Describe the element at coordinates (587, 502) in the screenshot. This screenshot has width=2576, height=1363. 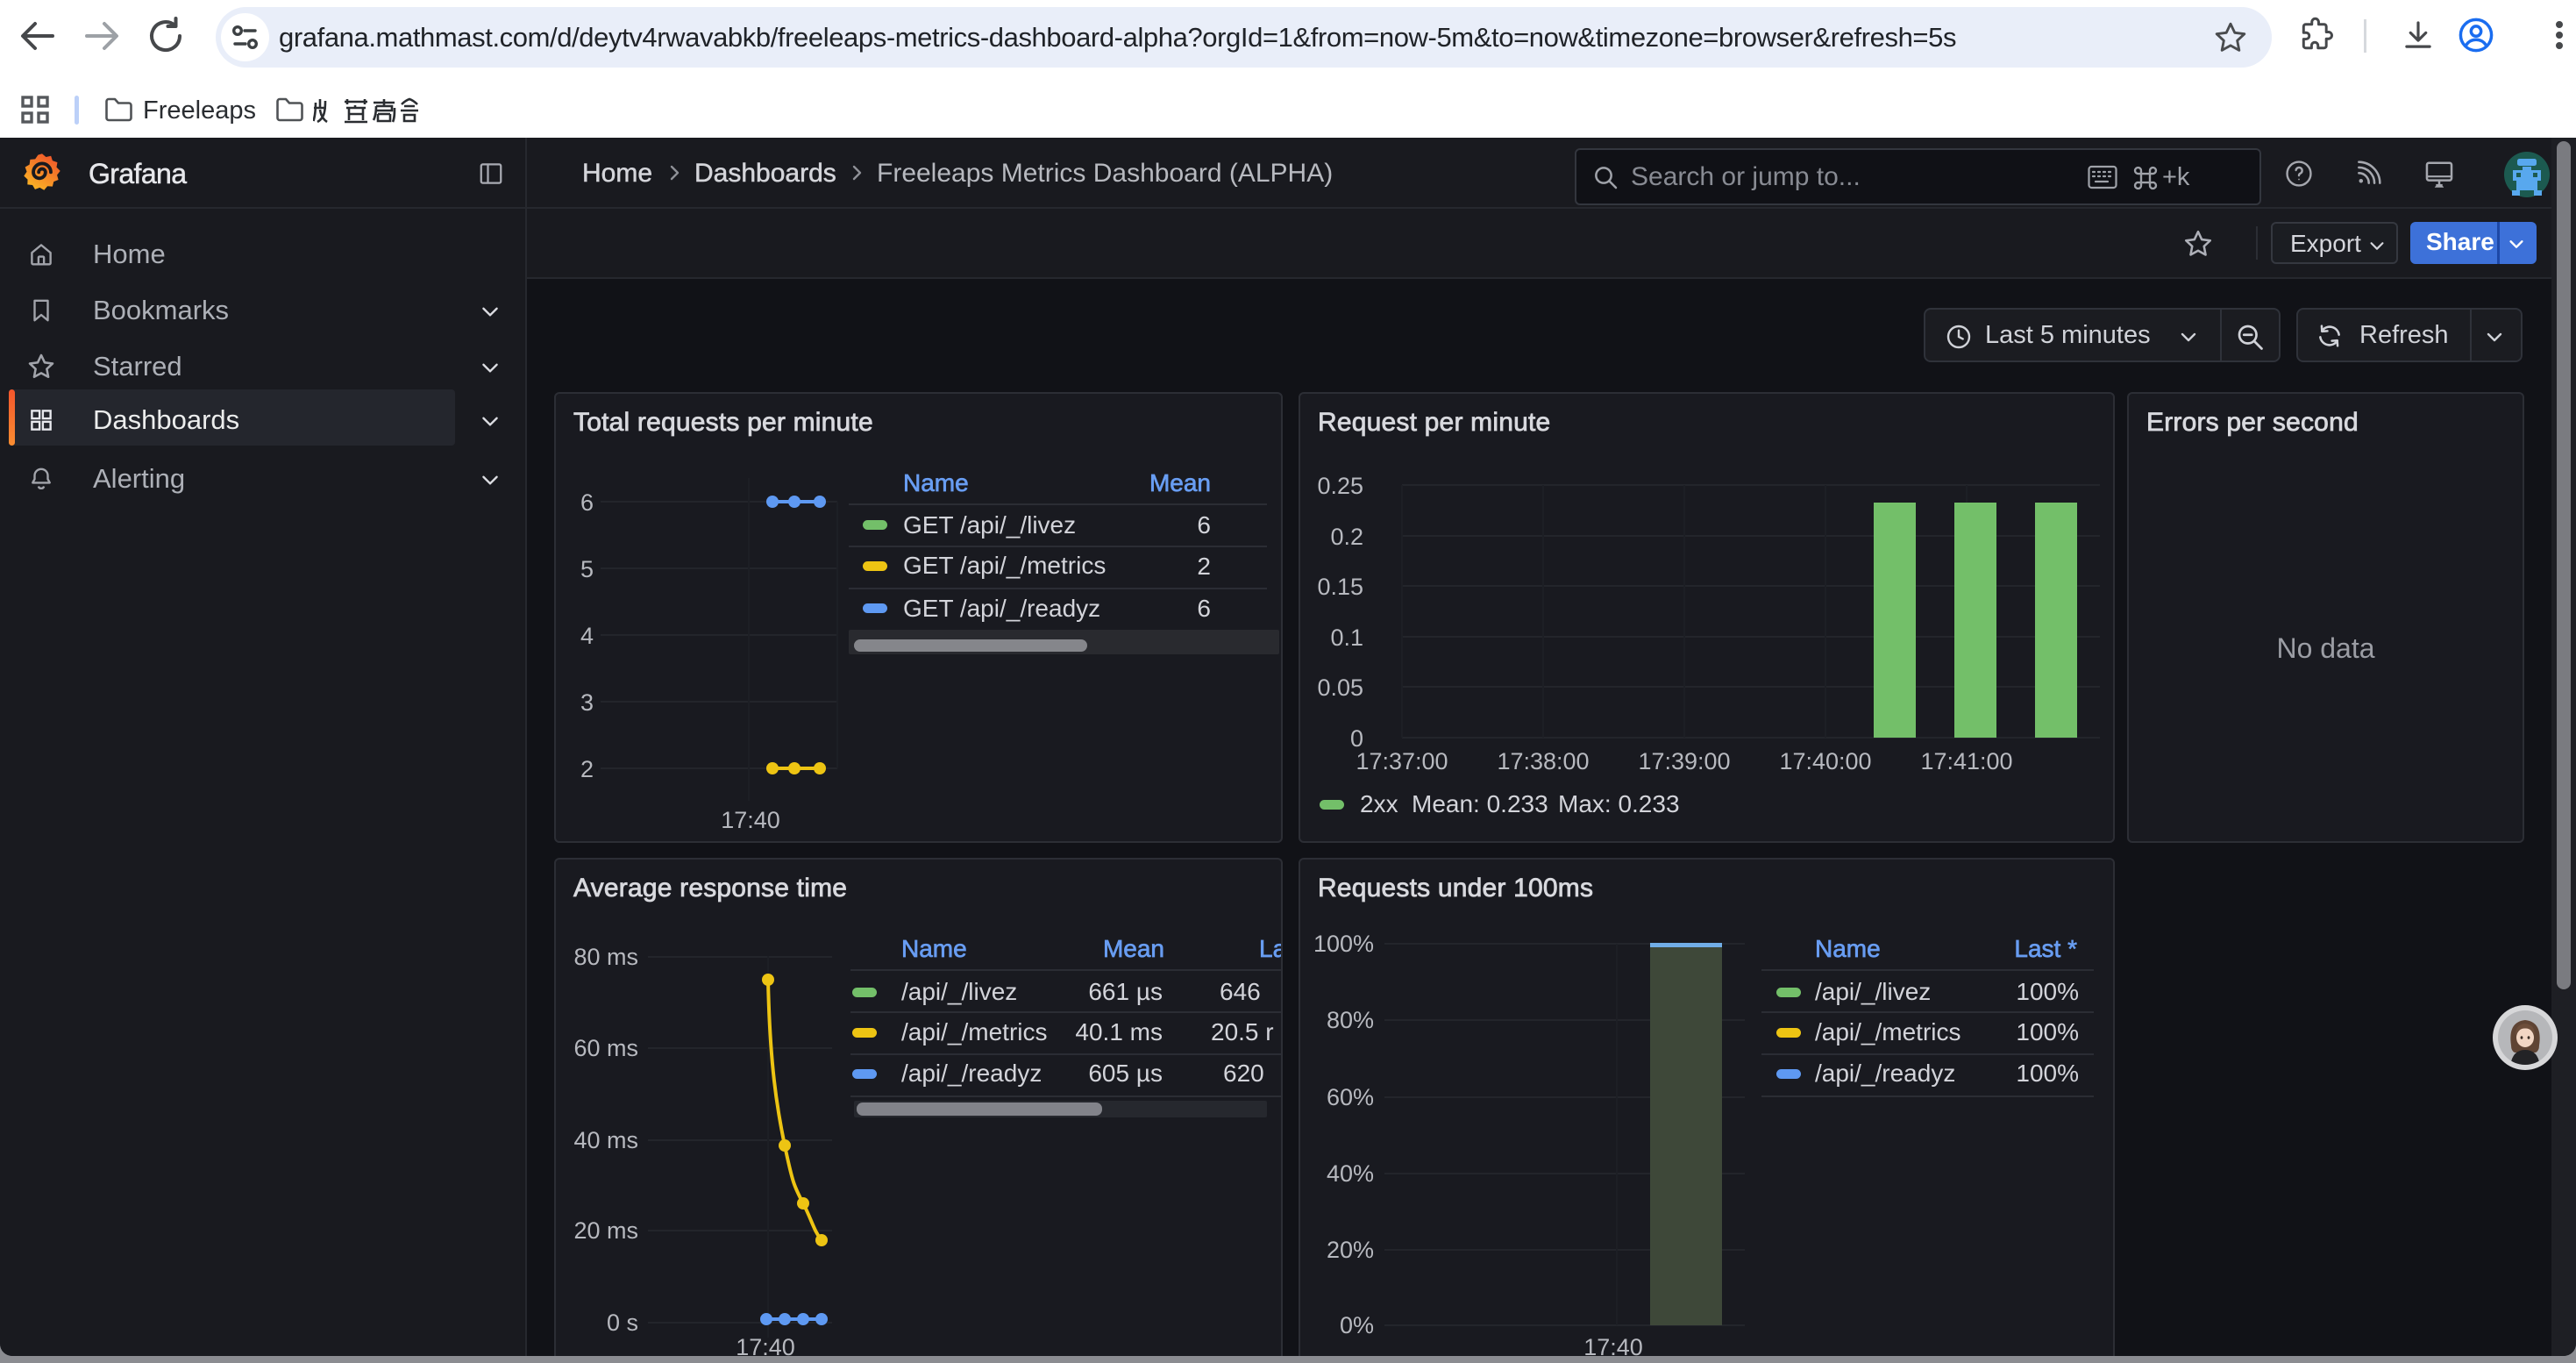
I see `svg-text: 6` at that location.